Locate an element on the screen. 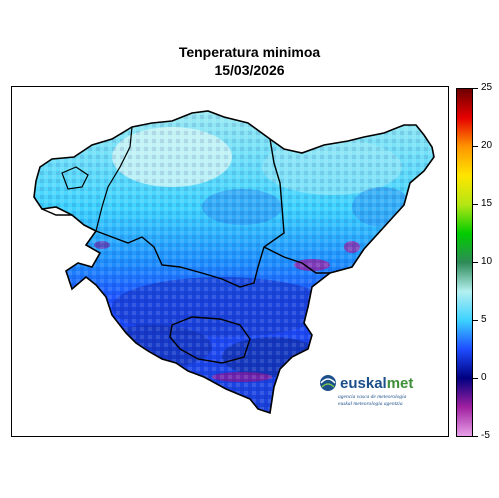  logo-tagline-eu: euskal meteorologia agentzia is located at coordinates (370, 404).